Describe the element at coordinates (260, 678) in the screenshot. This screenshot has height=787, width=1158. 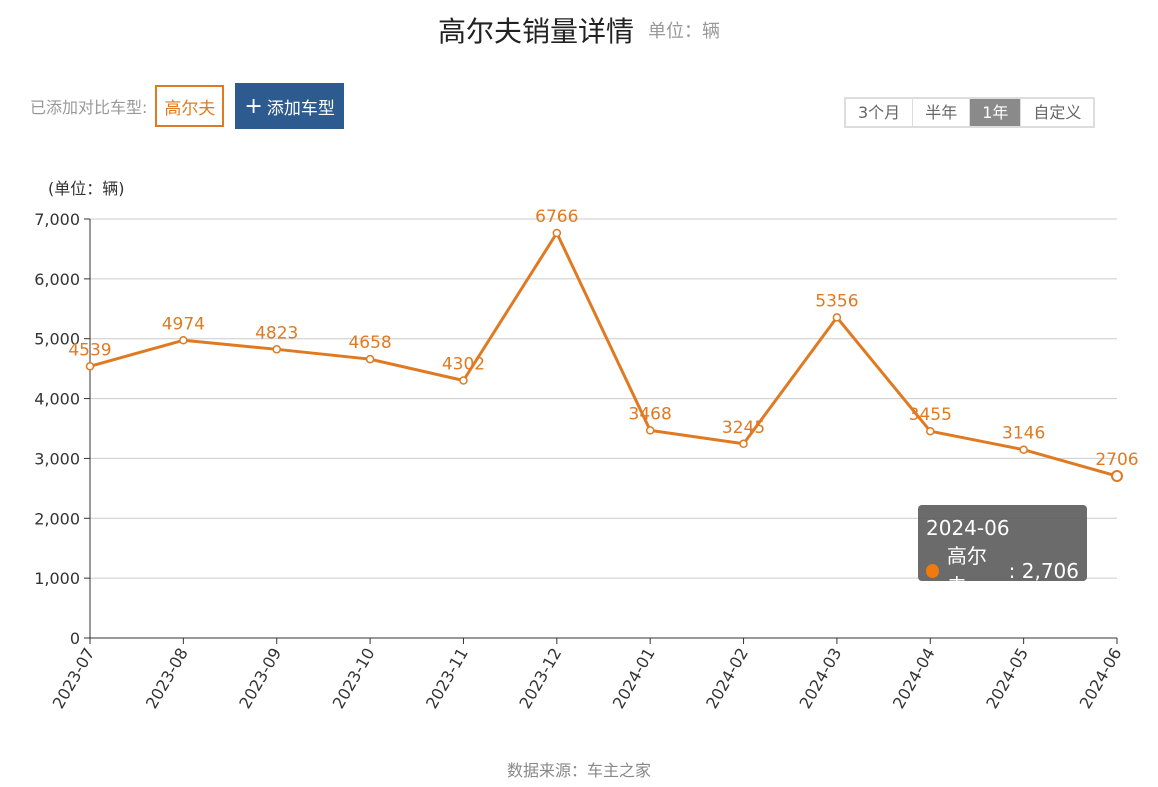
I see `x-tick-label: 2023-09` at that location.